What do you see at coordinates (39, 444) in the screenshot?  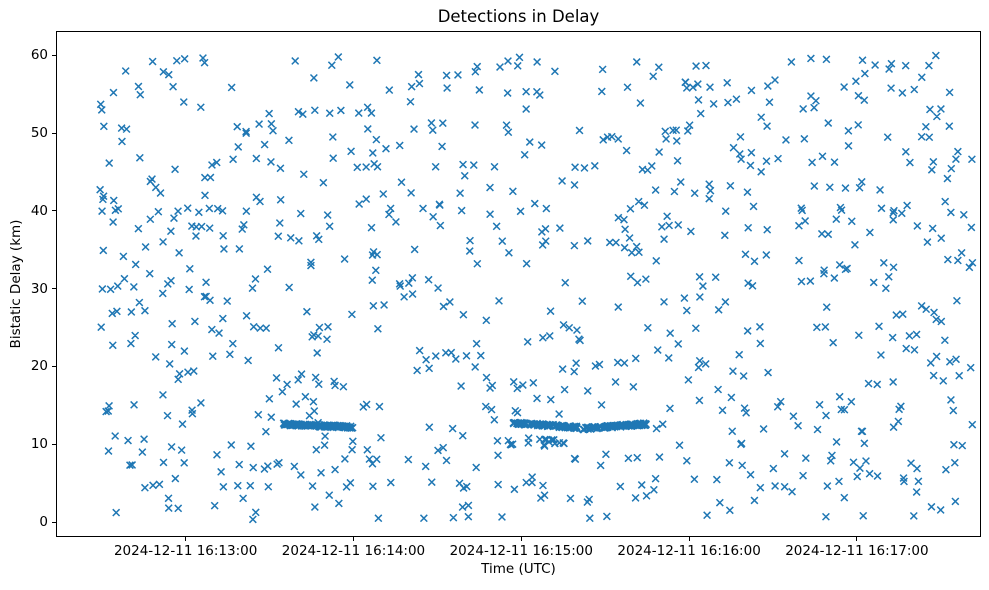 I see `y-tick-label: 10` at bounding box center [39, 444].